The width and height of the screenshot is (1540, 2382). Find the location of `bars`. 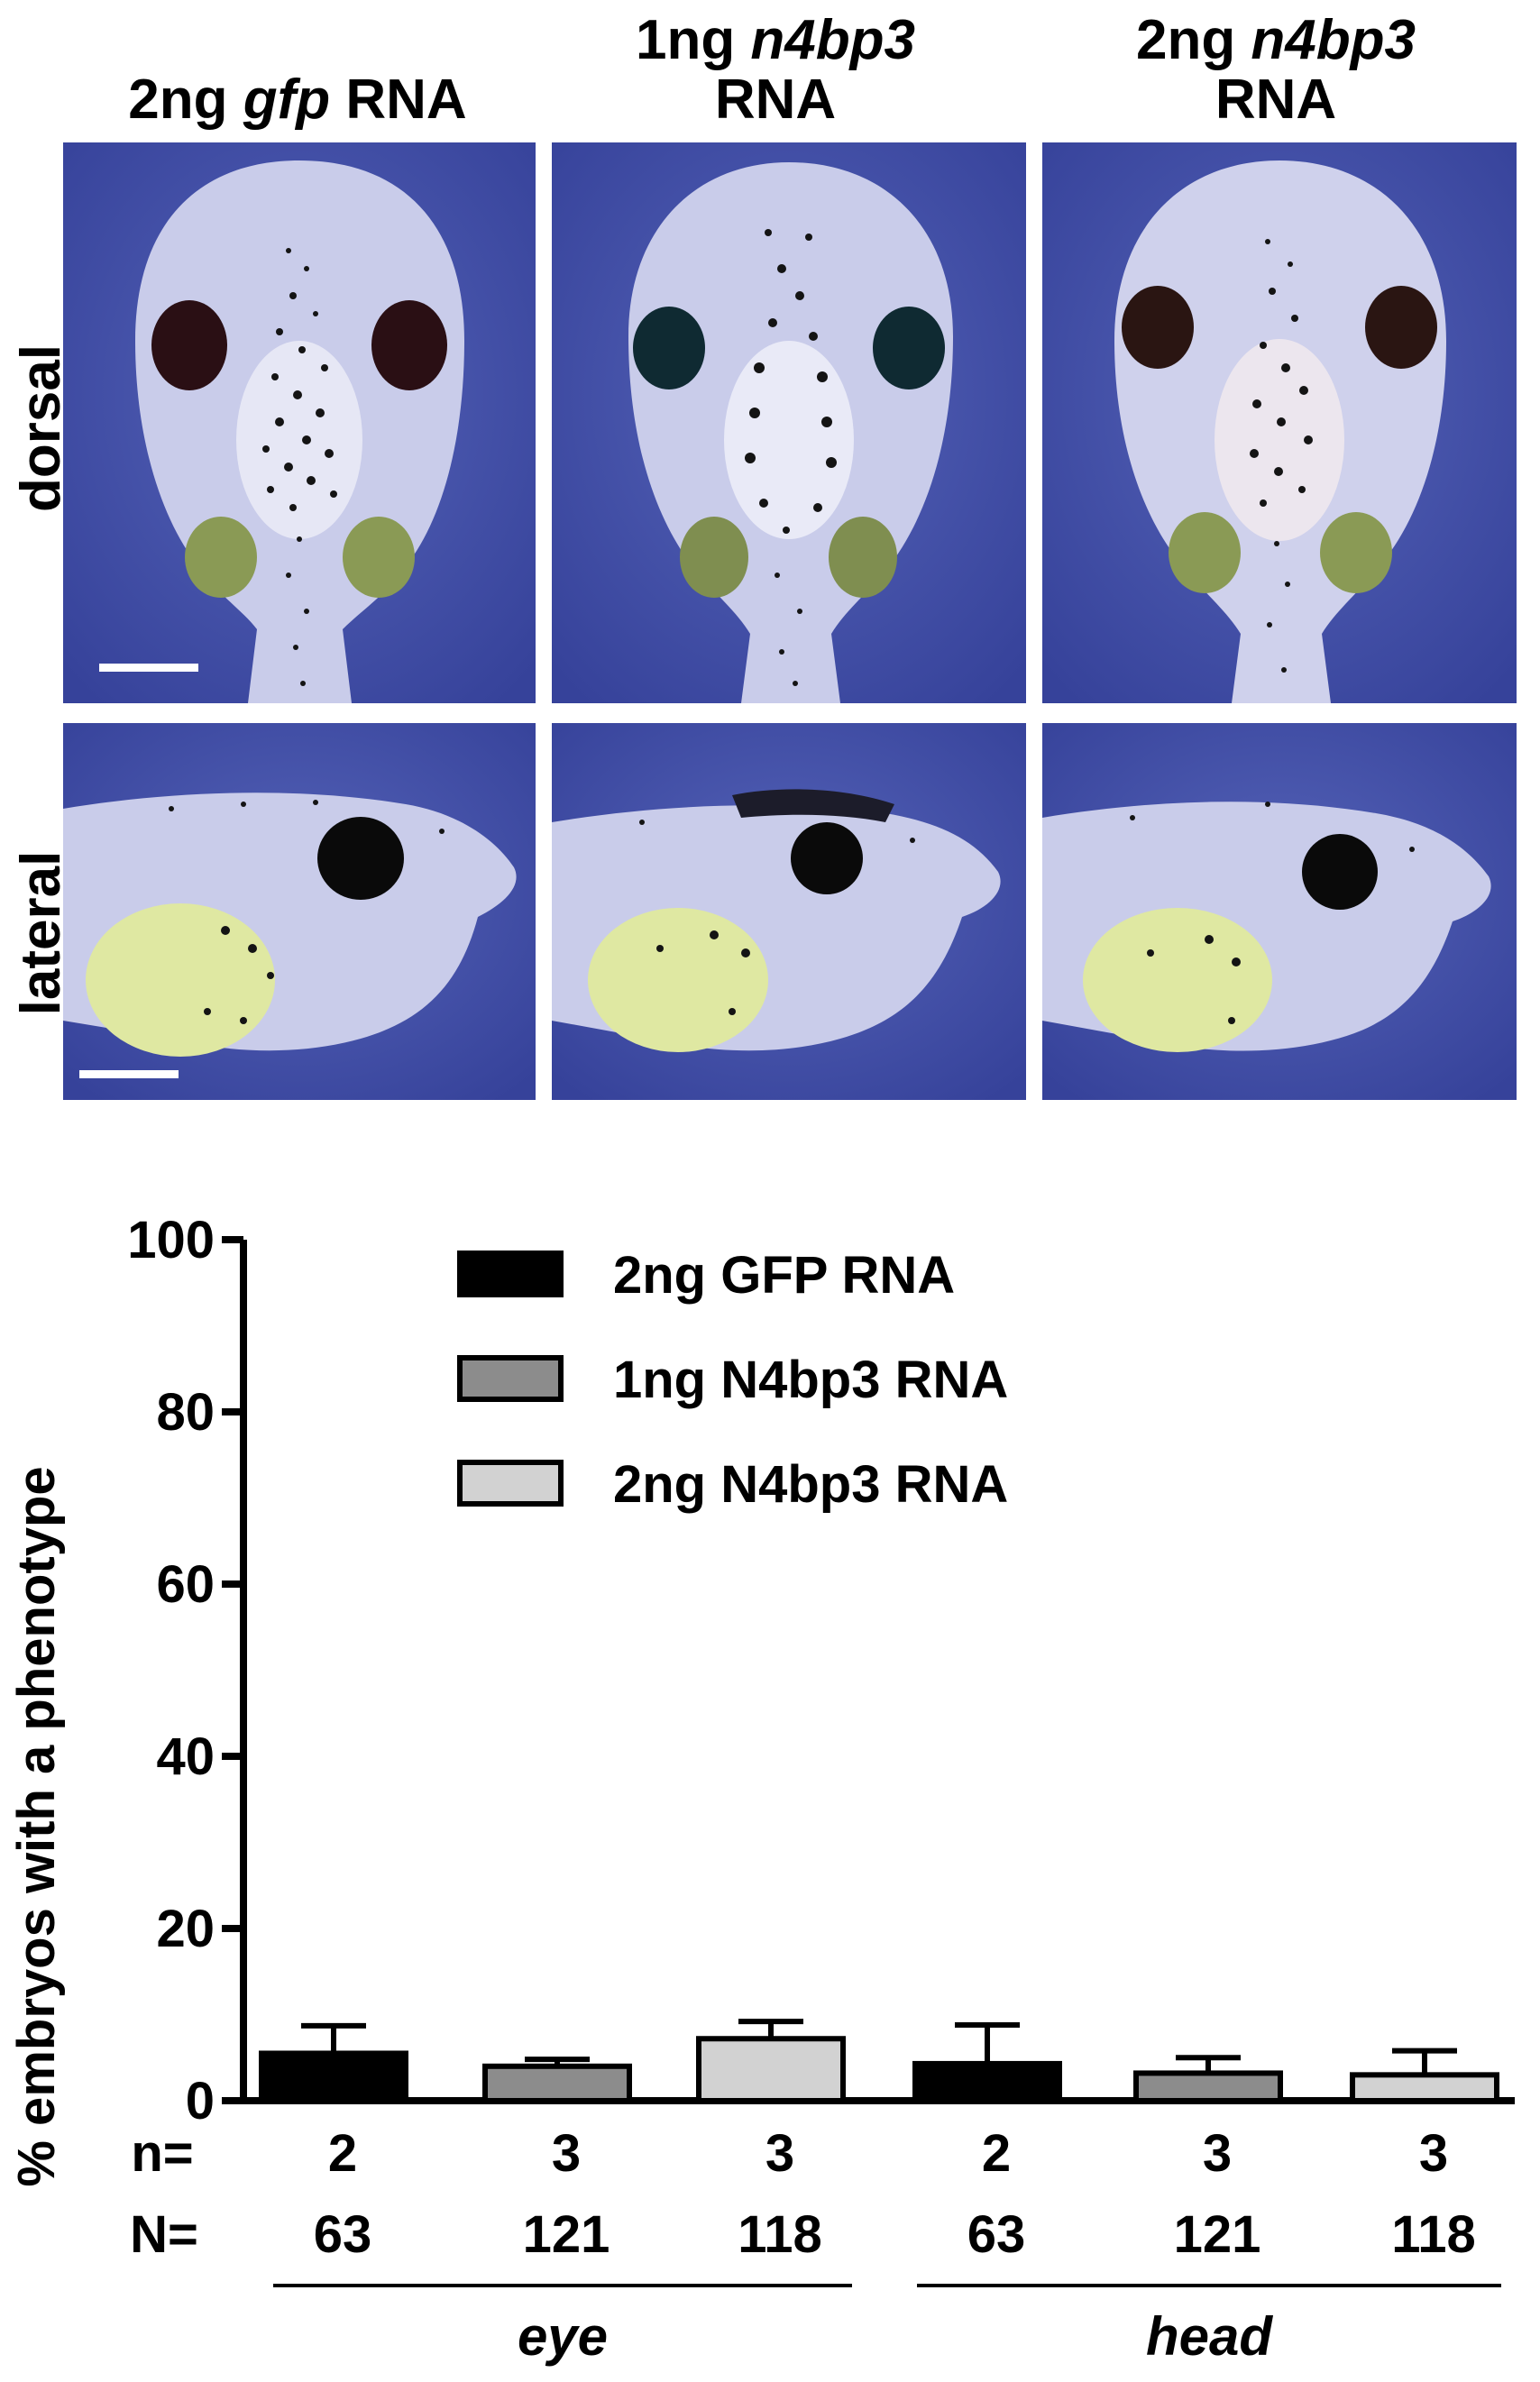

bars is located at coordinates (879, 2061).